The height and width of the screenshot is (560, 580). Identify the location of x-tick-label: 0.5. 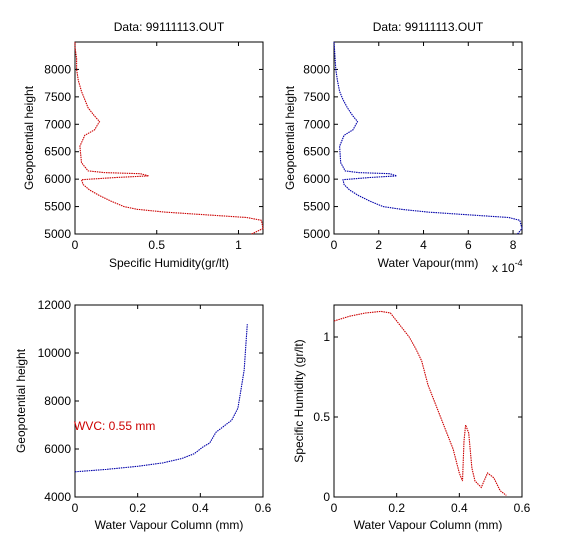
(156, 245).